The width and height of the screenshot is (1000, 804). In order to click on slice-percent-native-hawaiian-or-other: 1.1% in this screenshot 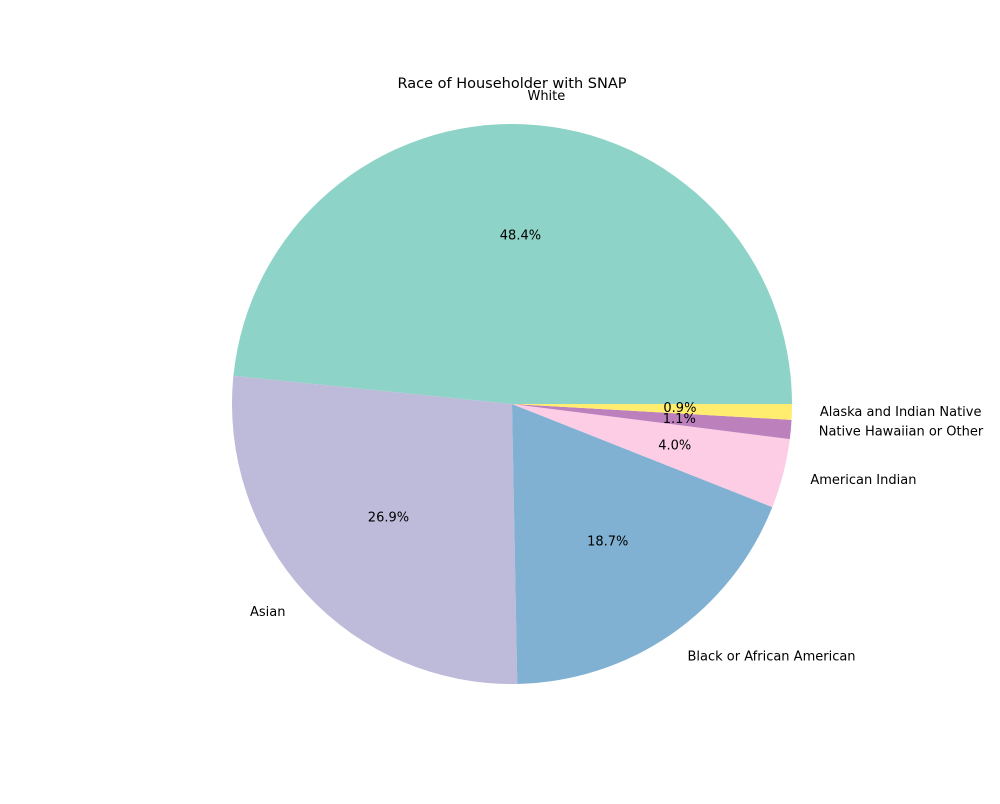, I will do `click(679, 419)`.